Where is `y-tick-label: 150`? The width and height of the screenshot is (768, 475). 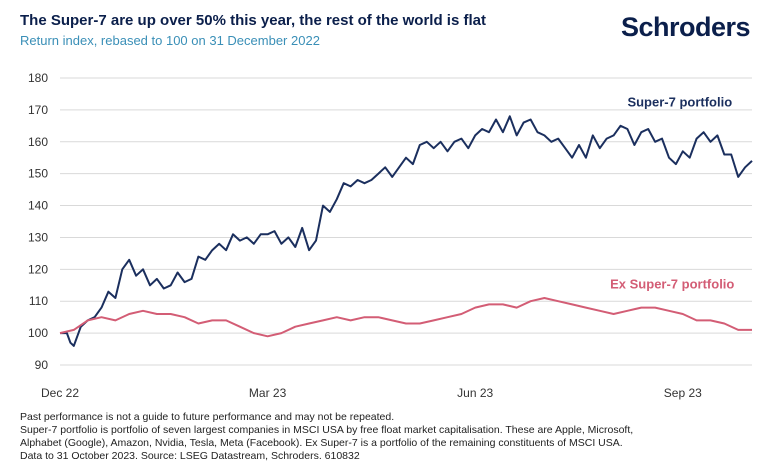 y-tick-label: 150 is located at coordinates (38, 174).